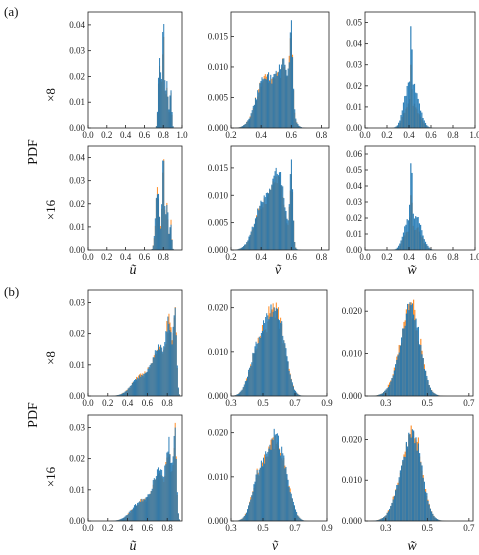 This screenshot has height=555, width=479. I want to click on y-tick-label: 0.010, so click(352, 354).